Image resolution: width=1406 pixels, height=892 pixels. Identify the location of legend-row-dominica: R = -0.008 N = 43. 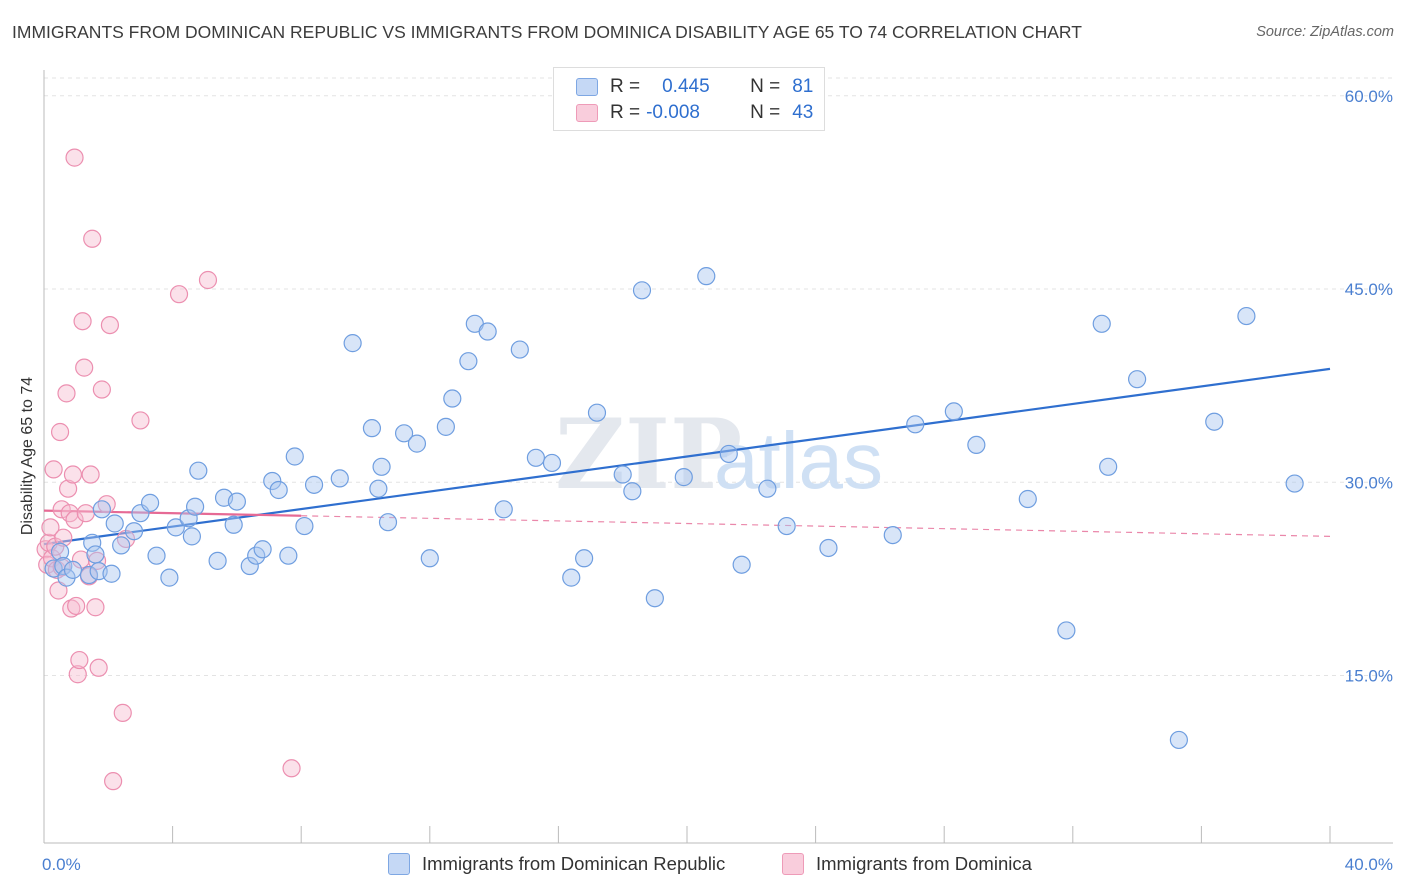
(694, 113).